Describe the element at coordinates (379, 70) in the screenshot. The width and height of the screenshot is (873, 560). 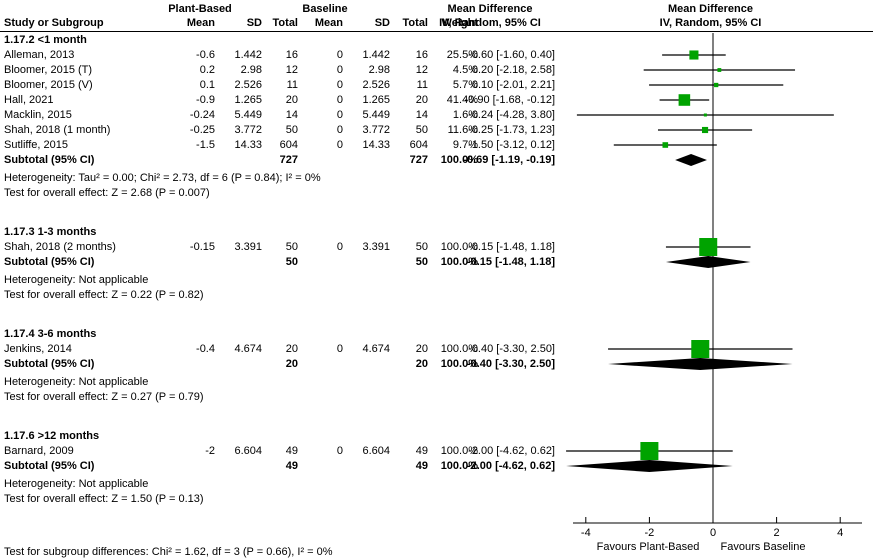
I see `cell: 2.98` at that location.